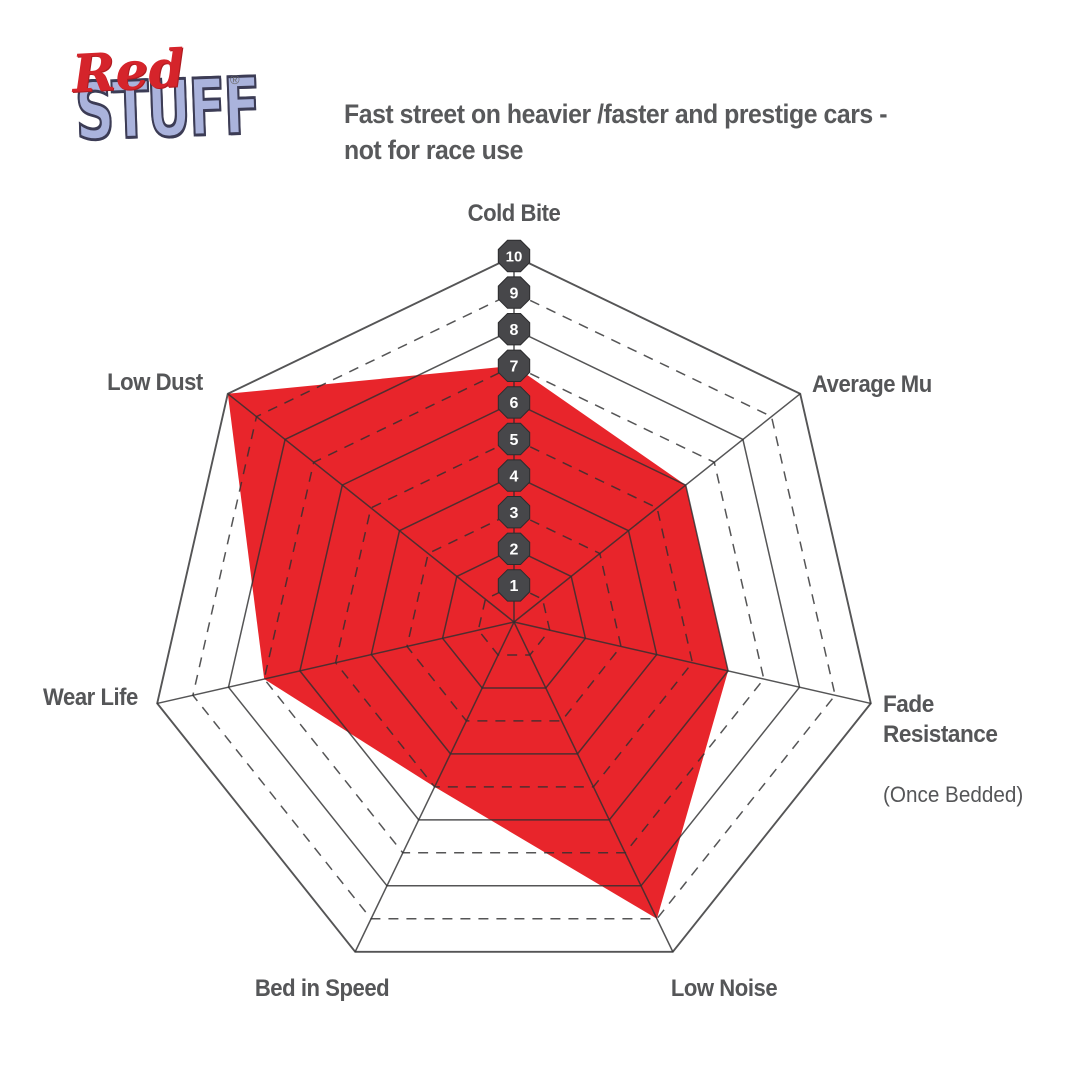 The height and width of the screenshot is (1080, 1080). Describe the element at coordinates (155, 382) in the screenshot. I see `axis-label-low-dust: Low Dust` at that location.